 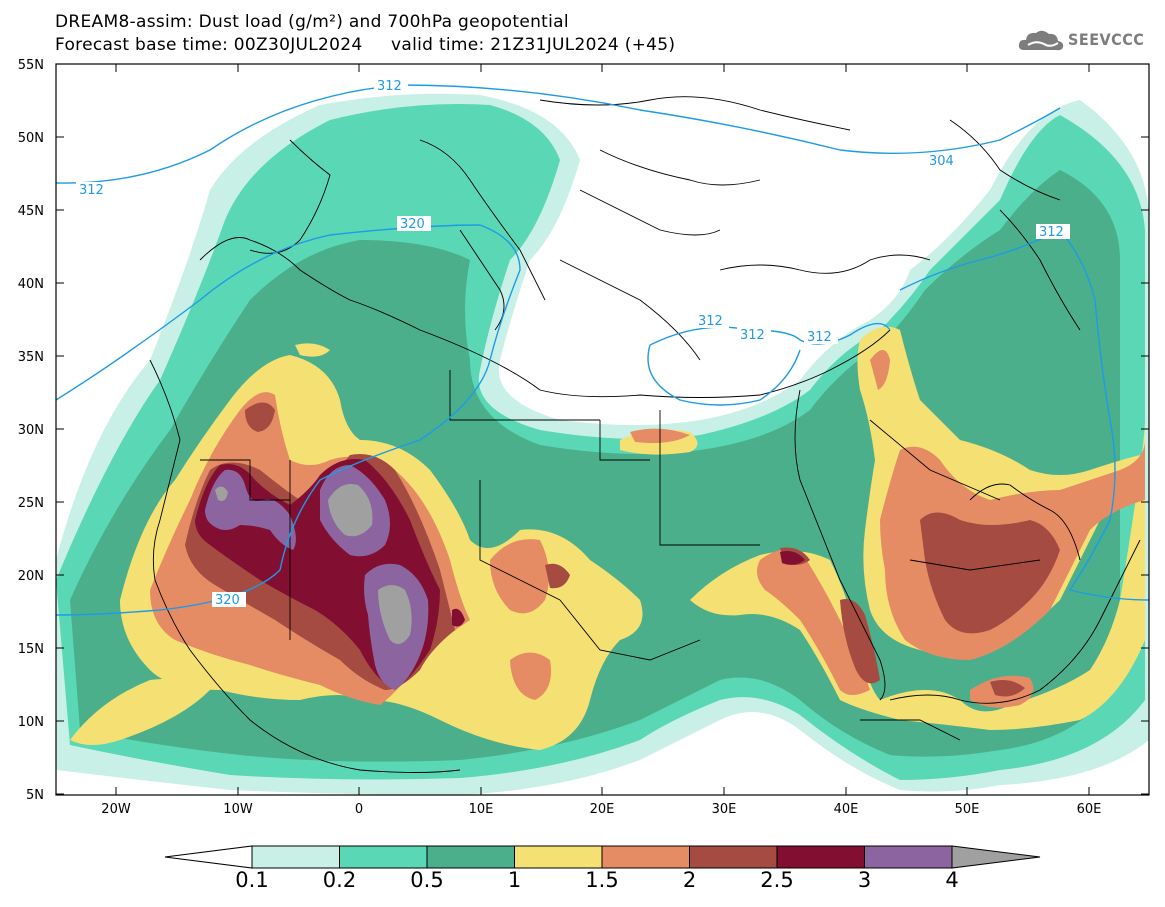 I want to click on lat-label: 40N, so click(x=31, y=284).